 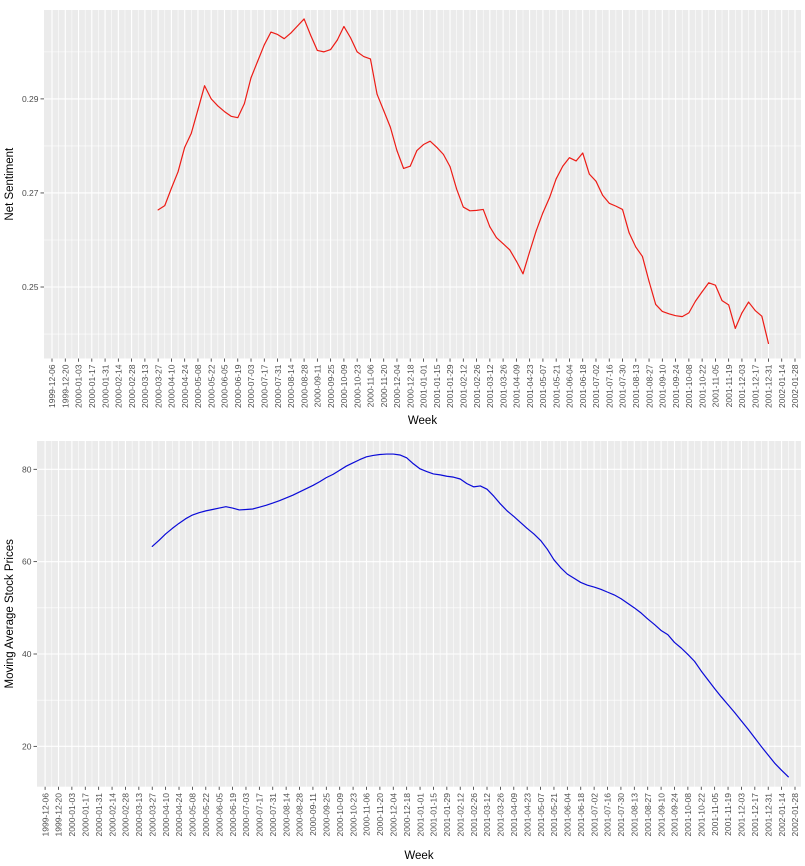 I want to click on x-tick-label: 2001-12-03, so click(x=742, y=386).